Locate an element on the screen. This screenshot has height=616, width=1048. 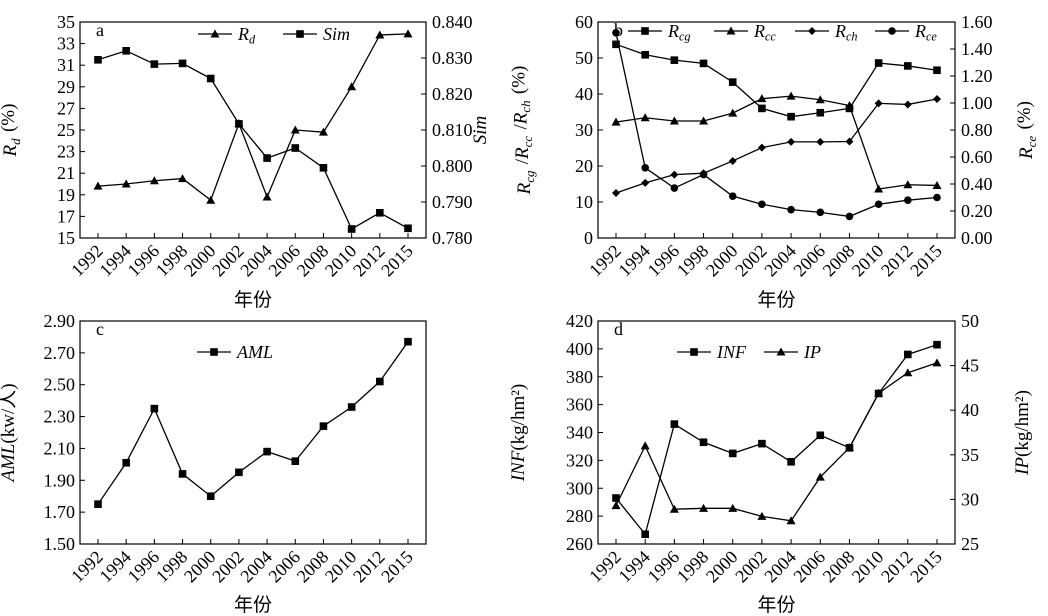
y-tick-label-right: 0.820 is located at coordinates (452, 94).